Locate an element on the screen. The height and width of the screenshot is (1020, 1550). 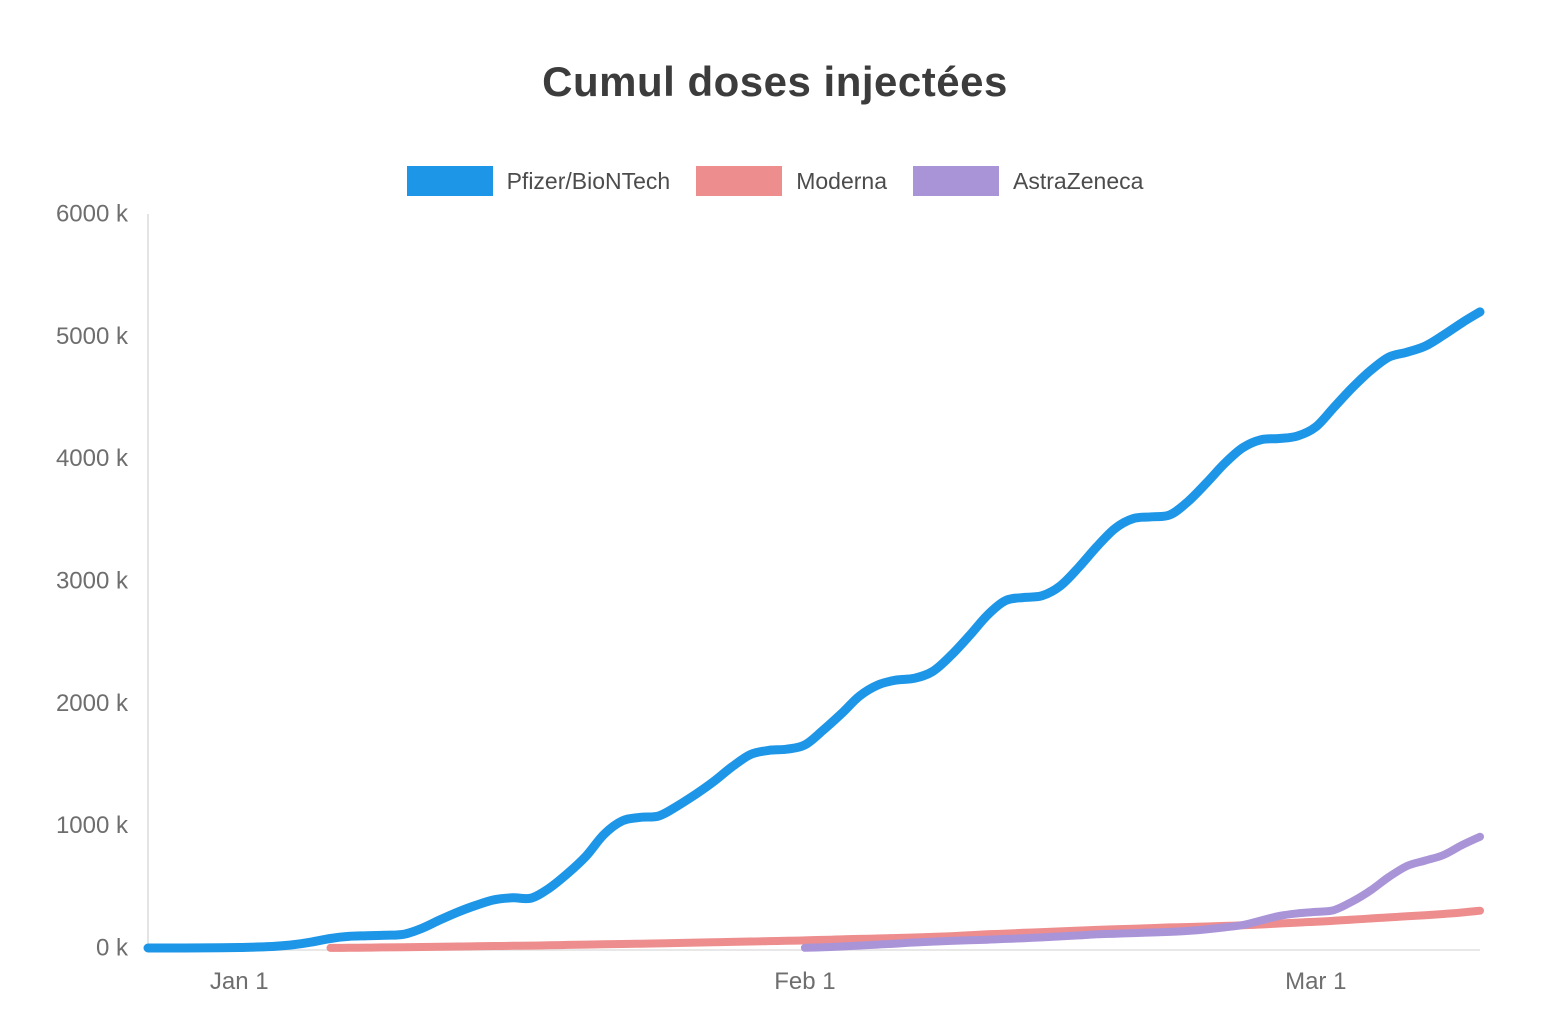
y-tick-label: 4000 k is located at coordinates (92, 458).